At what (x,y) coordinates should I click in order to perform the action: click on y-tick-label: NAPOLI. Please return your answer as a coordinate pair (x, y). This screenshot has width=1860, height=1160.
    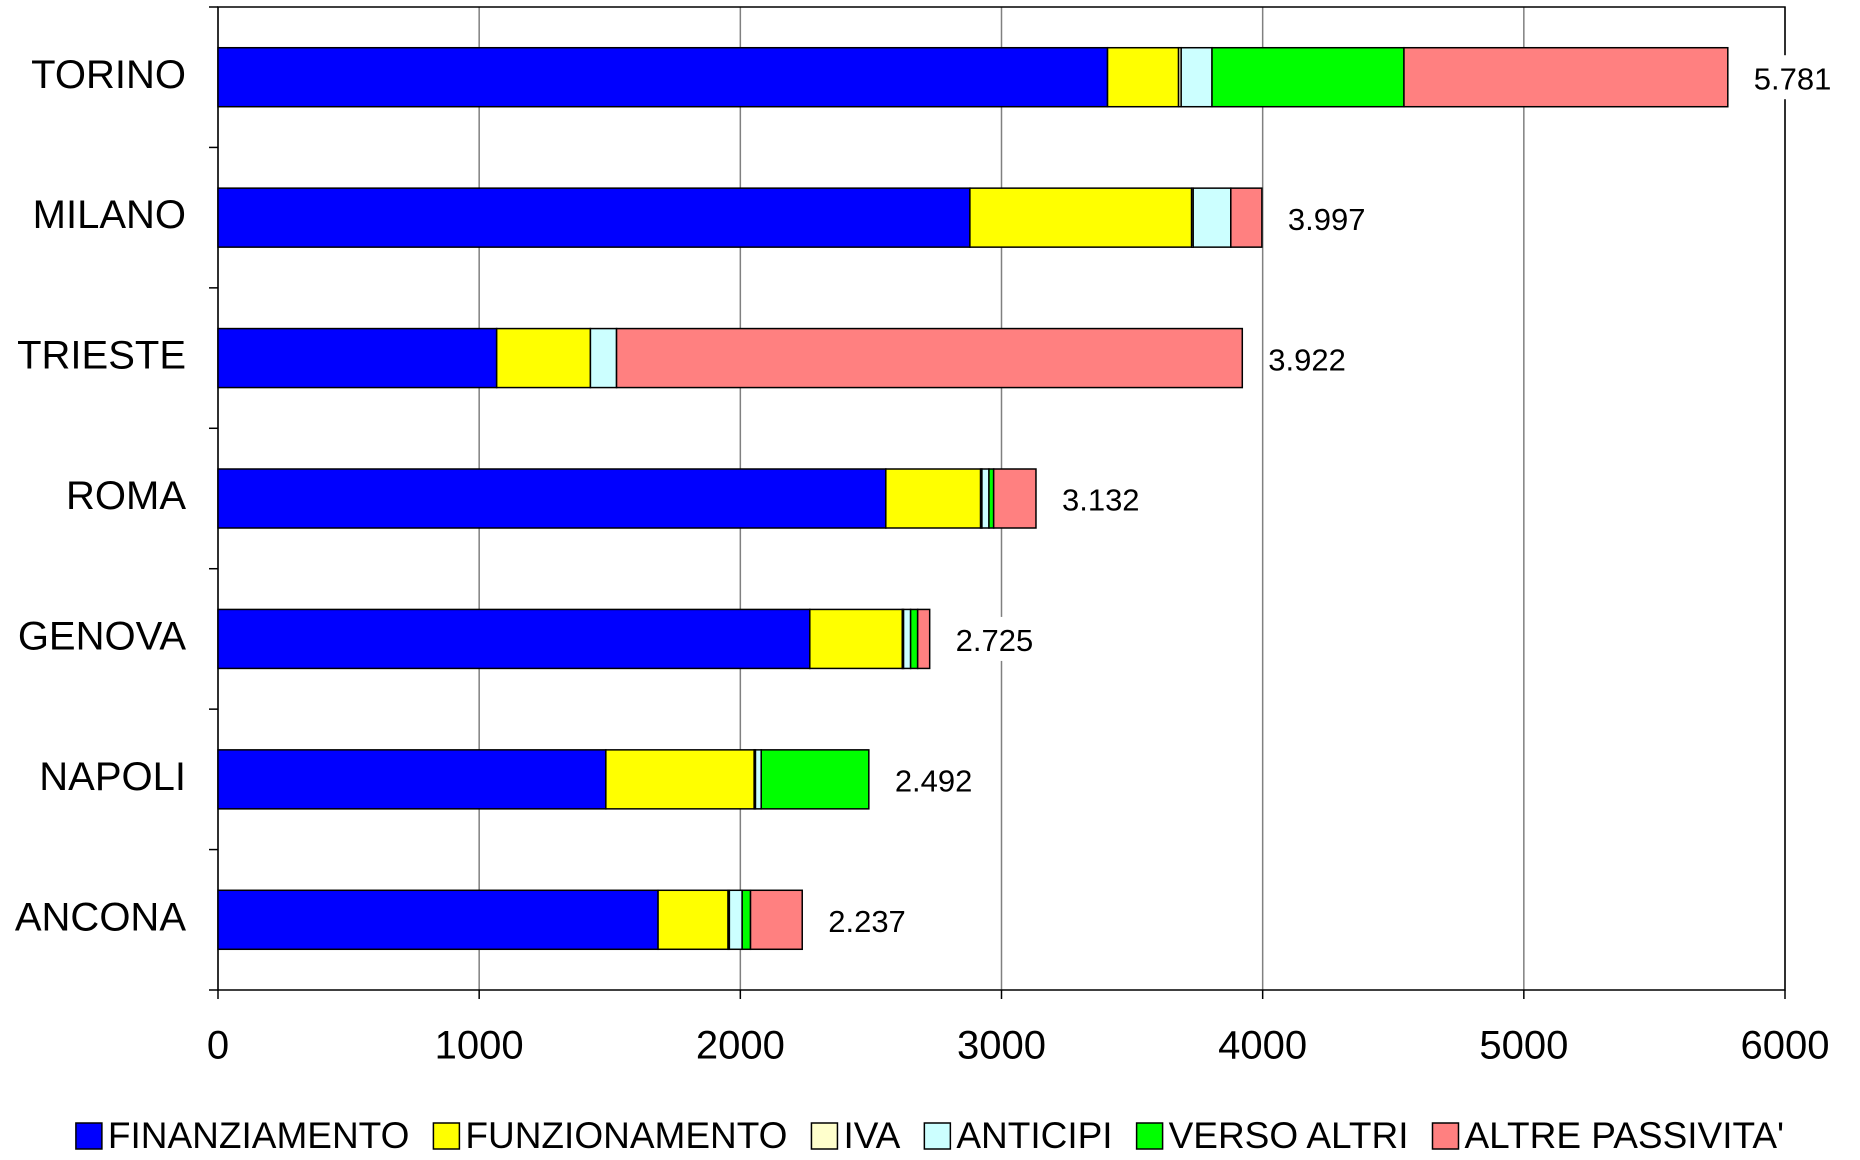
    Looking at the image, I should click on (112, 777).